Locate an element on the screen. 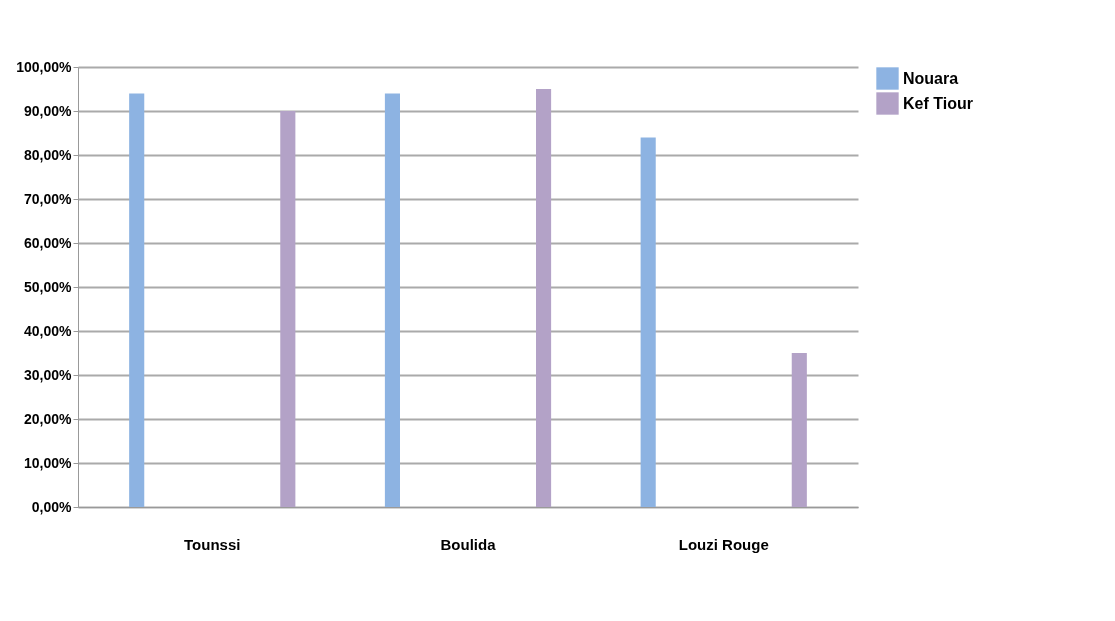 This screenshot has width=1115, height=621. y-tick-label: 80,00% is located at coordinates (48, 154).